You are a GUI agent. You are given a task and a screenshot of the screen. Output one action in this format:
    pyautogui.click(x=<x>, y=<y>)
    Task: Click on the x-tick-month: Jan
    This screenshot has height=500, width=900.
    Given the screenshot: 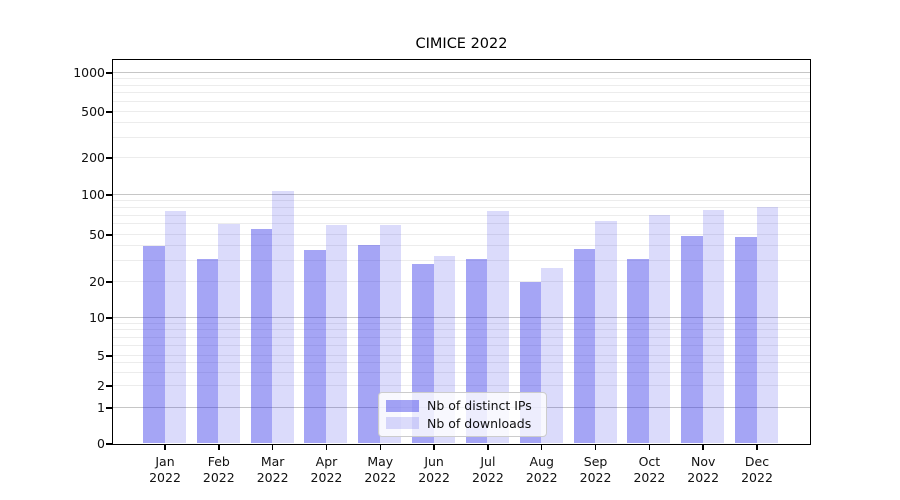 What is the action you would take?
    pyautogui.click(x=165, y=461)
    